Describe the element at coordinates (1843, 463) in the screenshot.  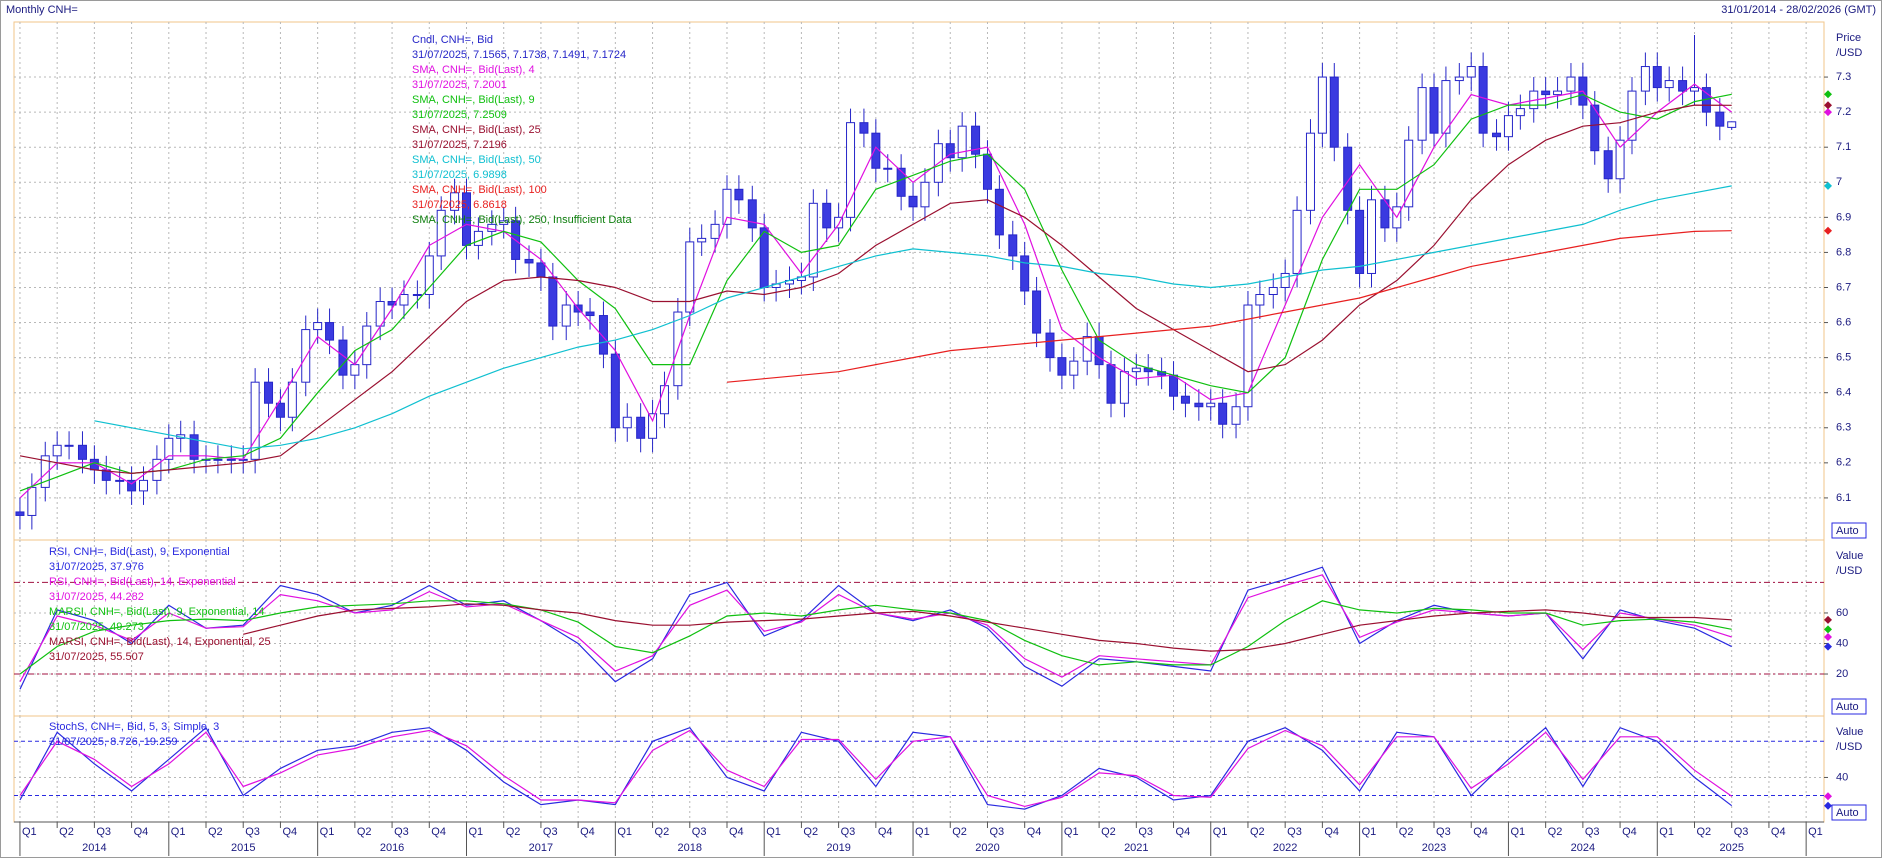
I see `y-tick-label: 6.2` at that location.